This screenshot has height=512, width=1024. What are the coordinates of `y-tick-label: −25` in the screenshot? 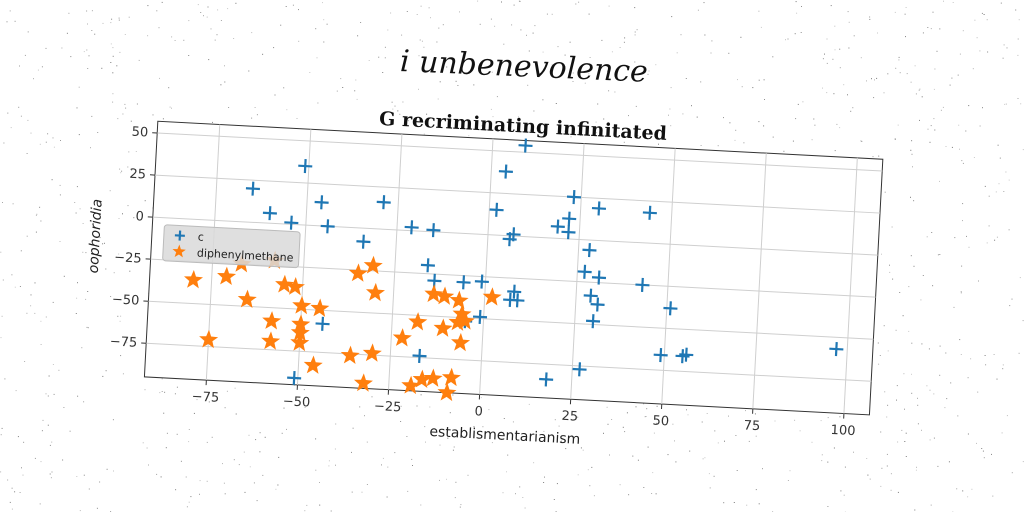 It's located at (128, 258).